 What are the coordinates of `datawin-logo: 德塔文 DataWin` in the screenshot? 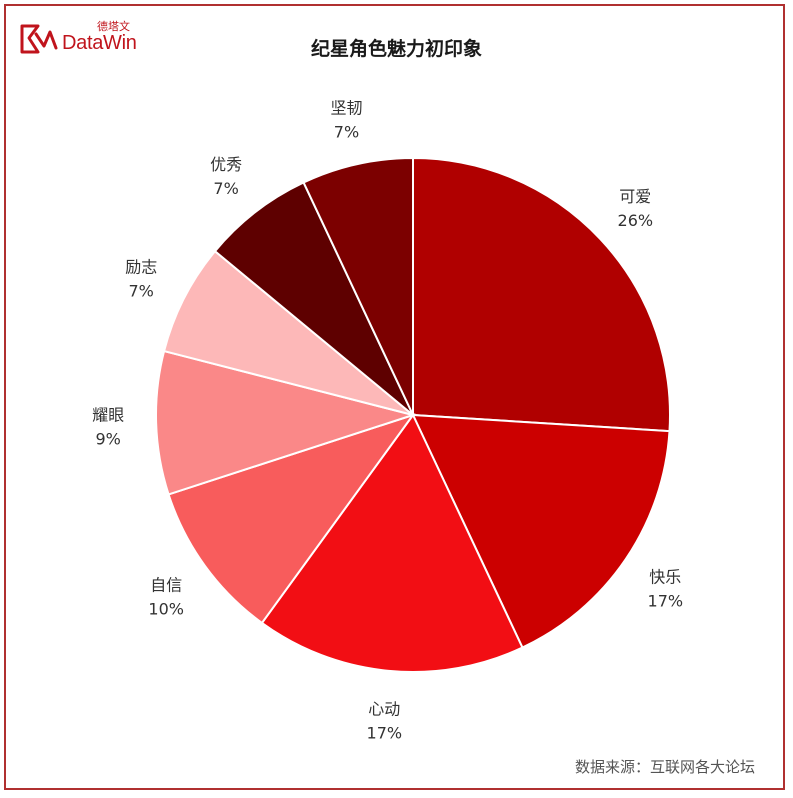 It's located at (85, 39).